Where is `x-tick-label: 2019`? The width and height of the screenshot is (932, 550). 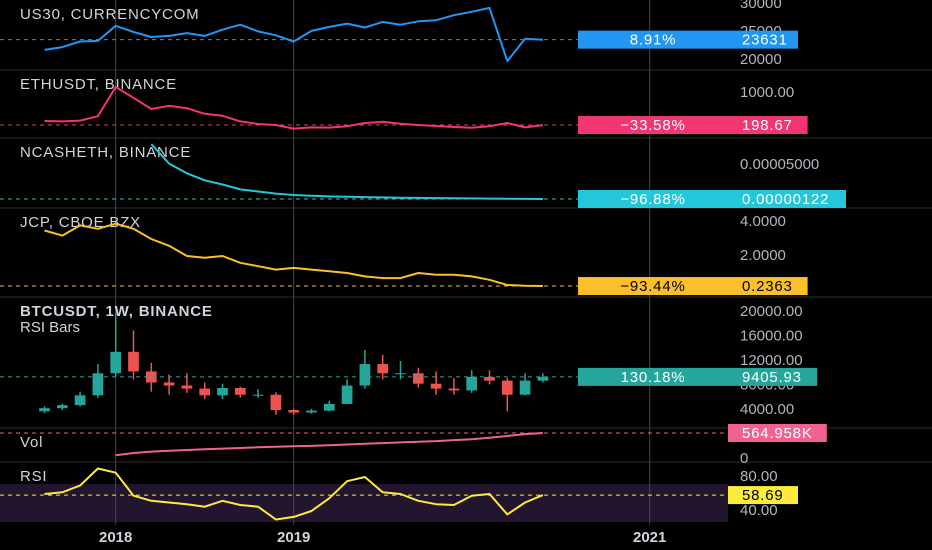
x-tick-label: 2019 is located at coordinates (293, 537).